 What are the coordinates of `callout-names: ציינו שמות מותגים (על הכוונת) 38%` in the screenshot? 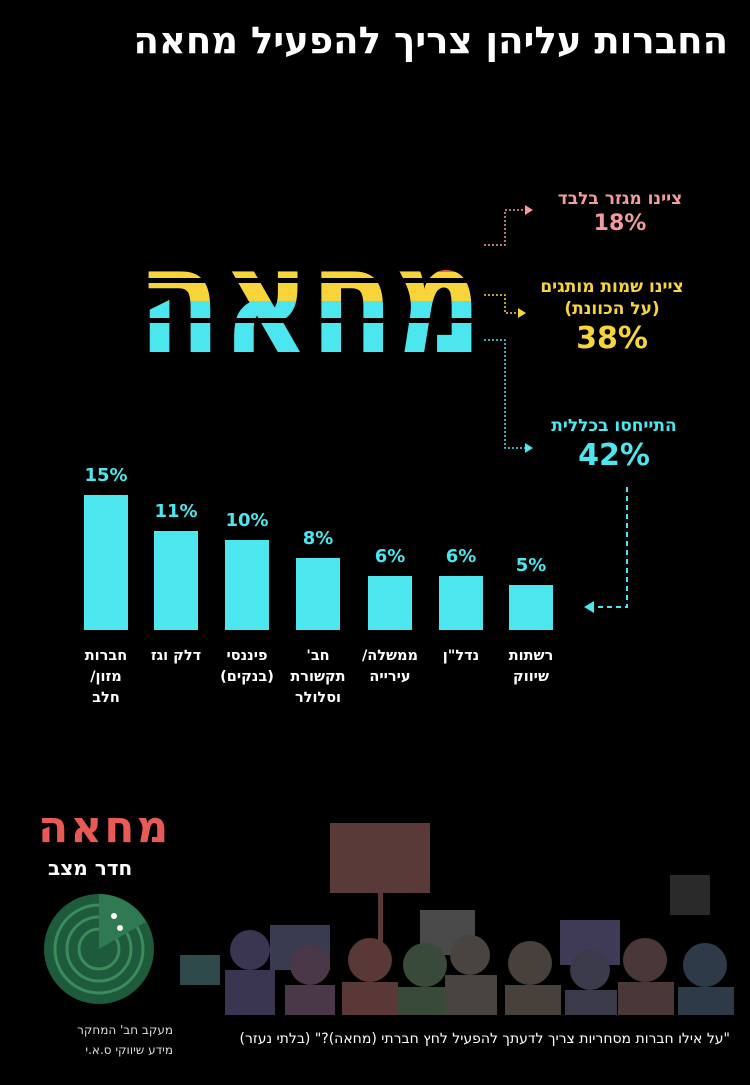 It's located at (612, 317).